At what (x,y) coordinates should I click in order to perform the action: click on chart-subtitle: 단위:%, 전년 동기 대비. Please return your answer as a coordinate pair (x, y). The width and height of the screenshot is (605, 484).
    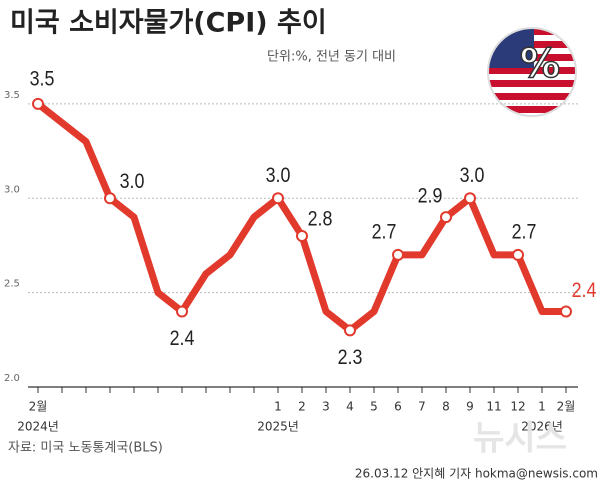
    Looking at the image, I should click on (331, 57).